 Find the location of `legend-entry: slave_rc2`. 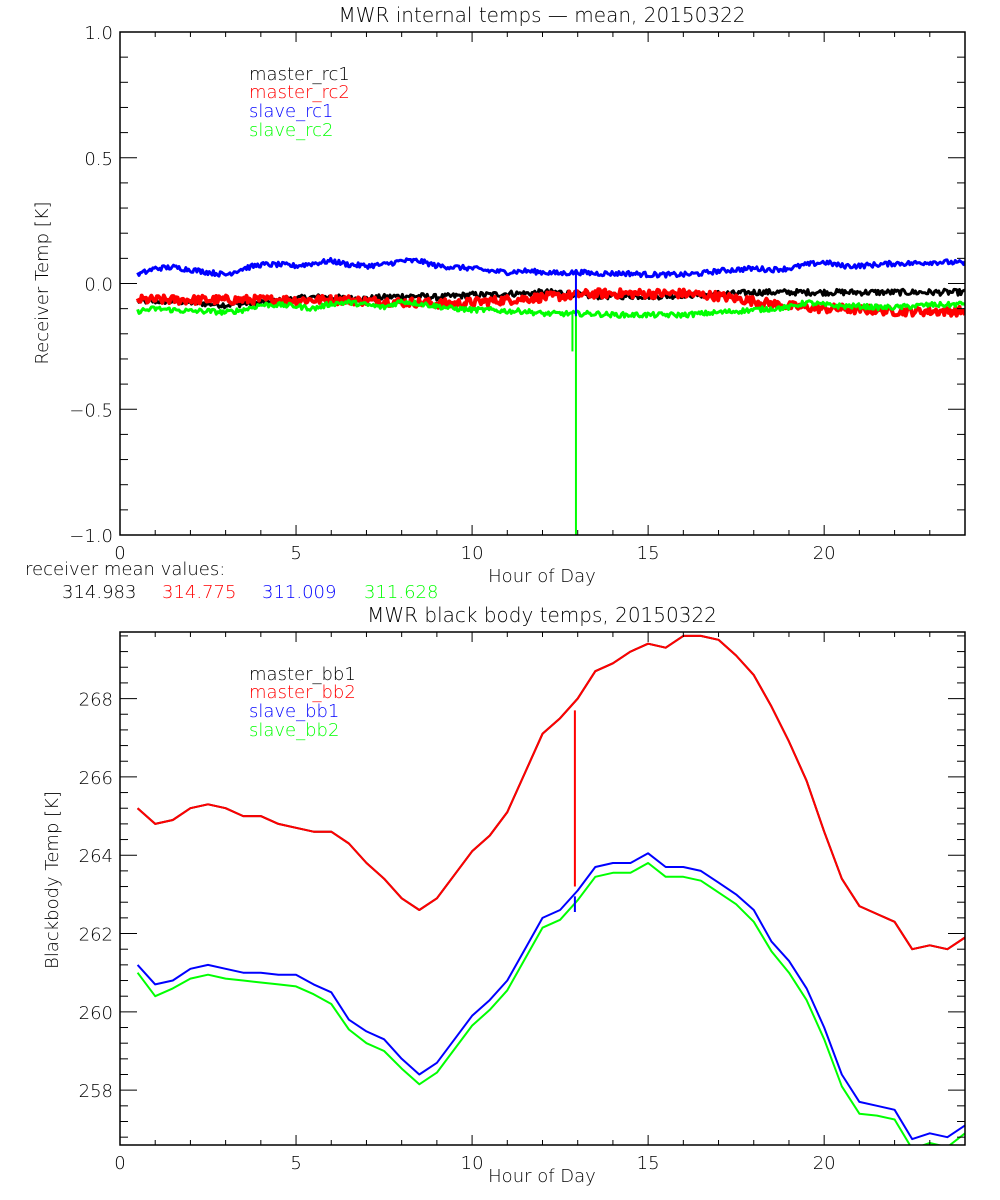

legend-entry: slave_rc2 is located at coordinates (291, 130).